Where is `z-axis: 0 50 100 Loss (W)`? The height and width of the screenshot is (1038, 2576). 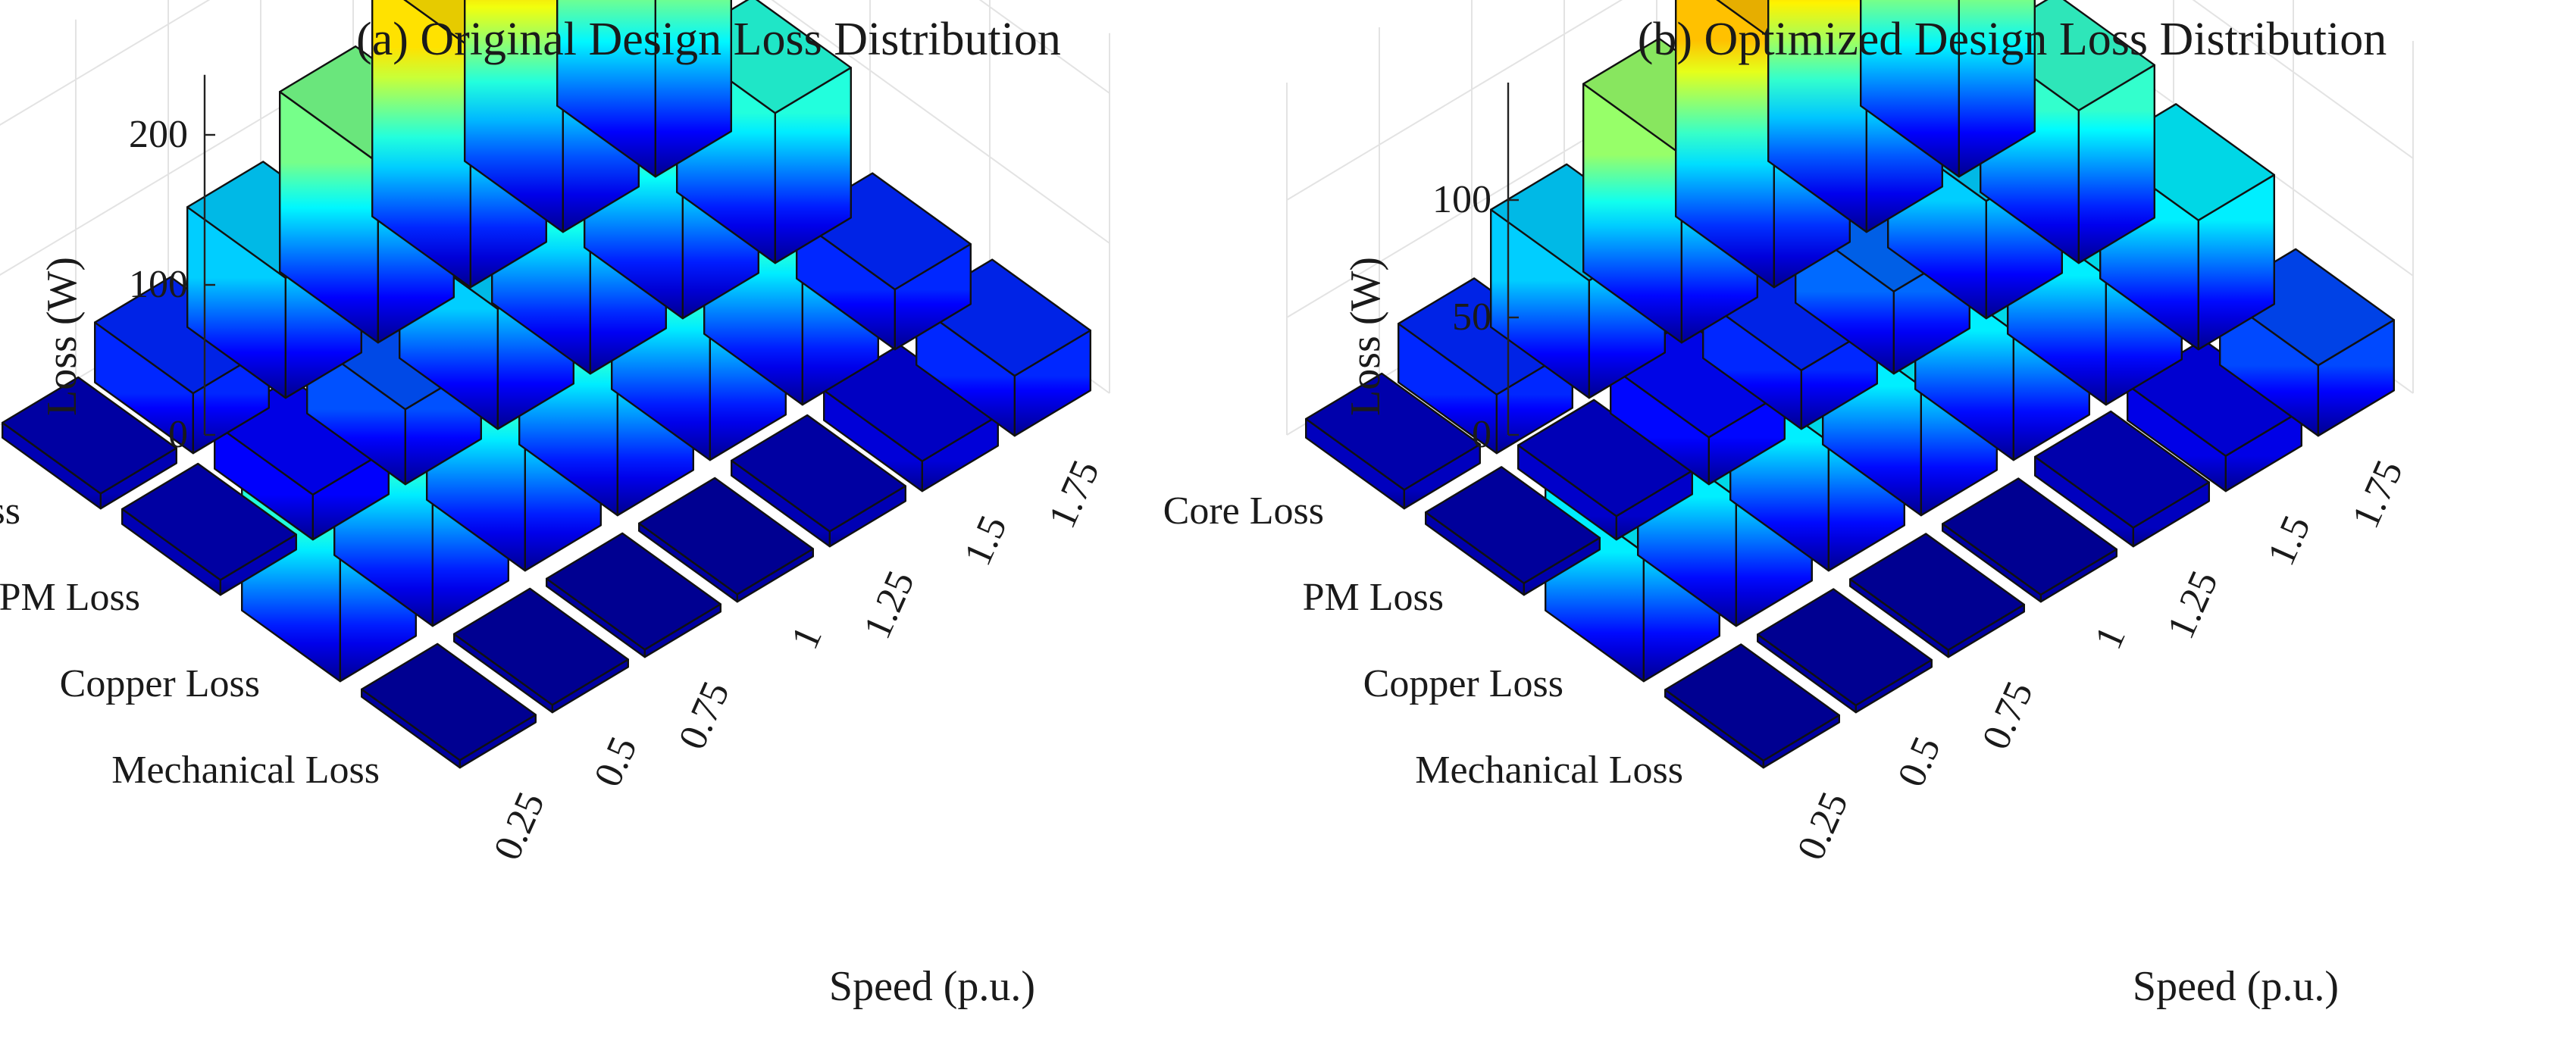 z-axis: 0 50 100 Loss (W) is located at coordinates (1431, 269).